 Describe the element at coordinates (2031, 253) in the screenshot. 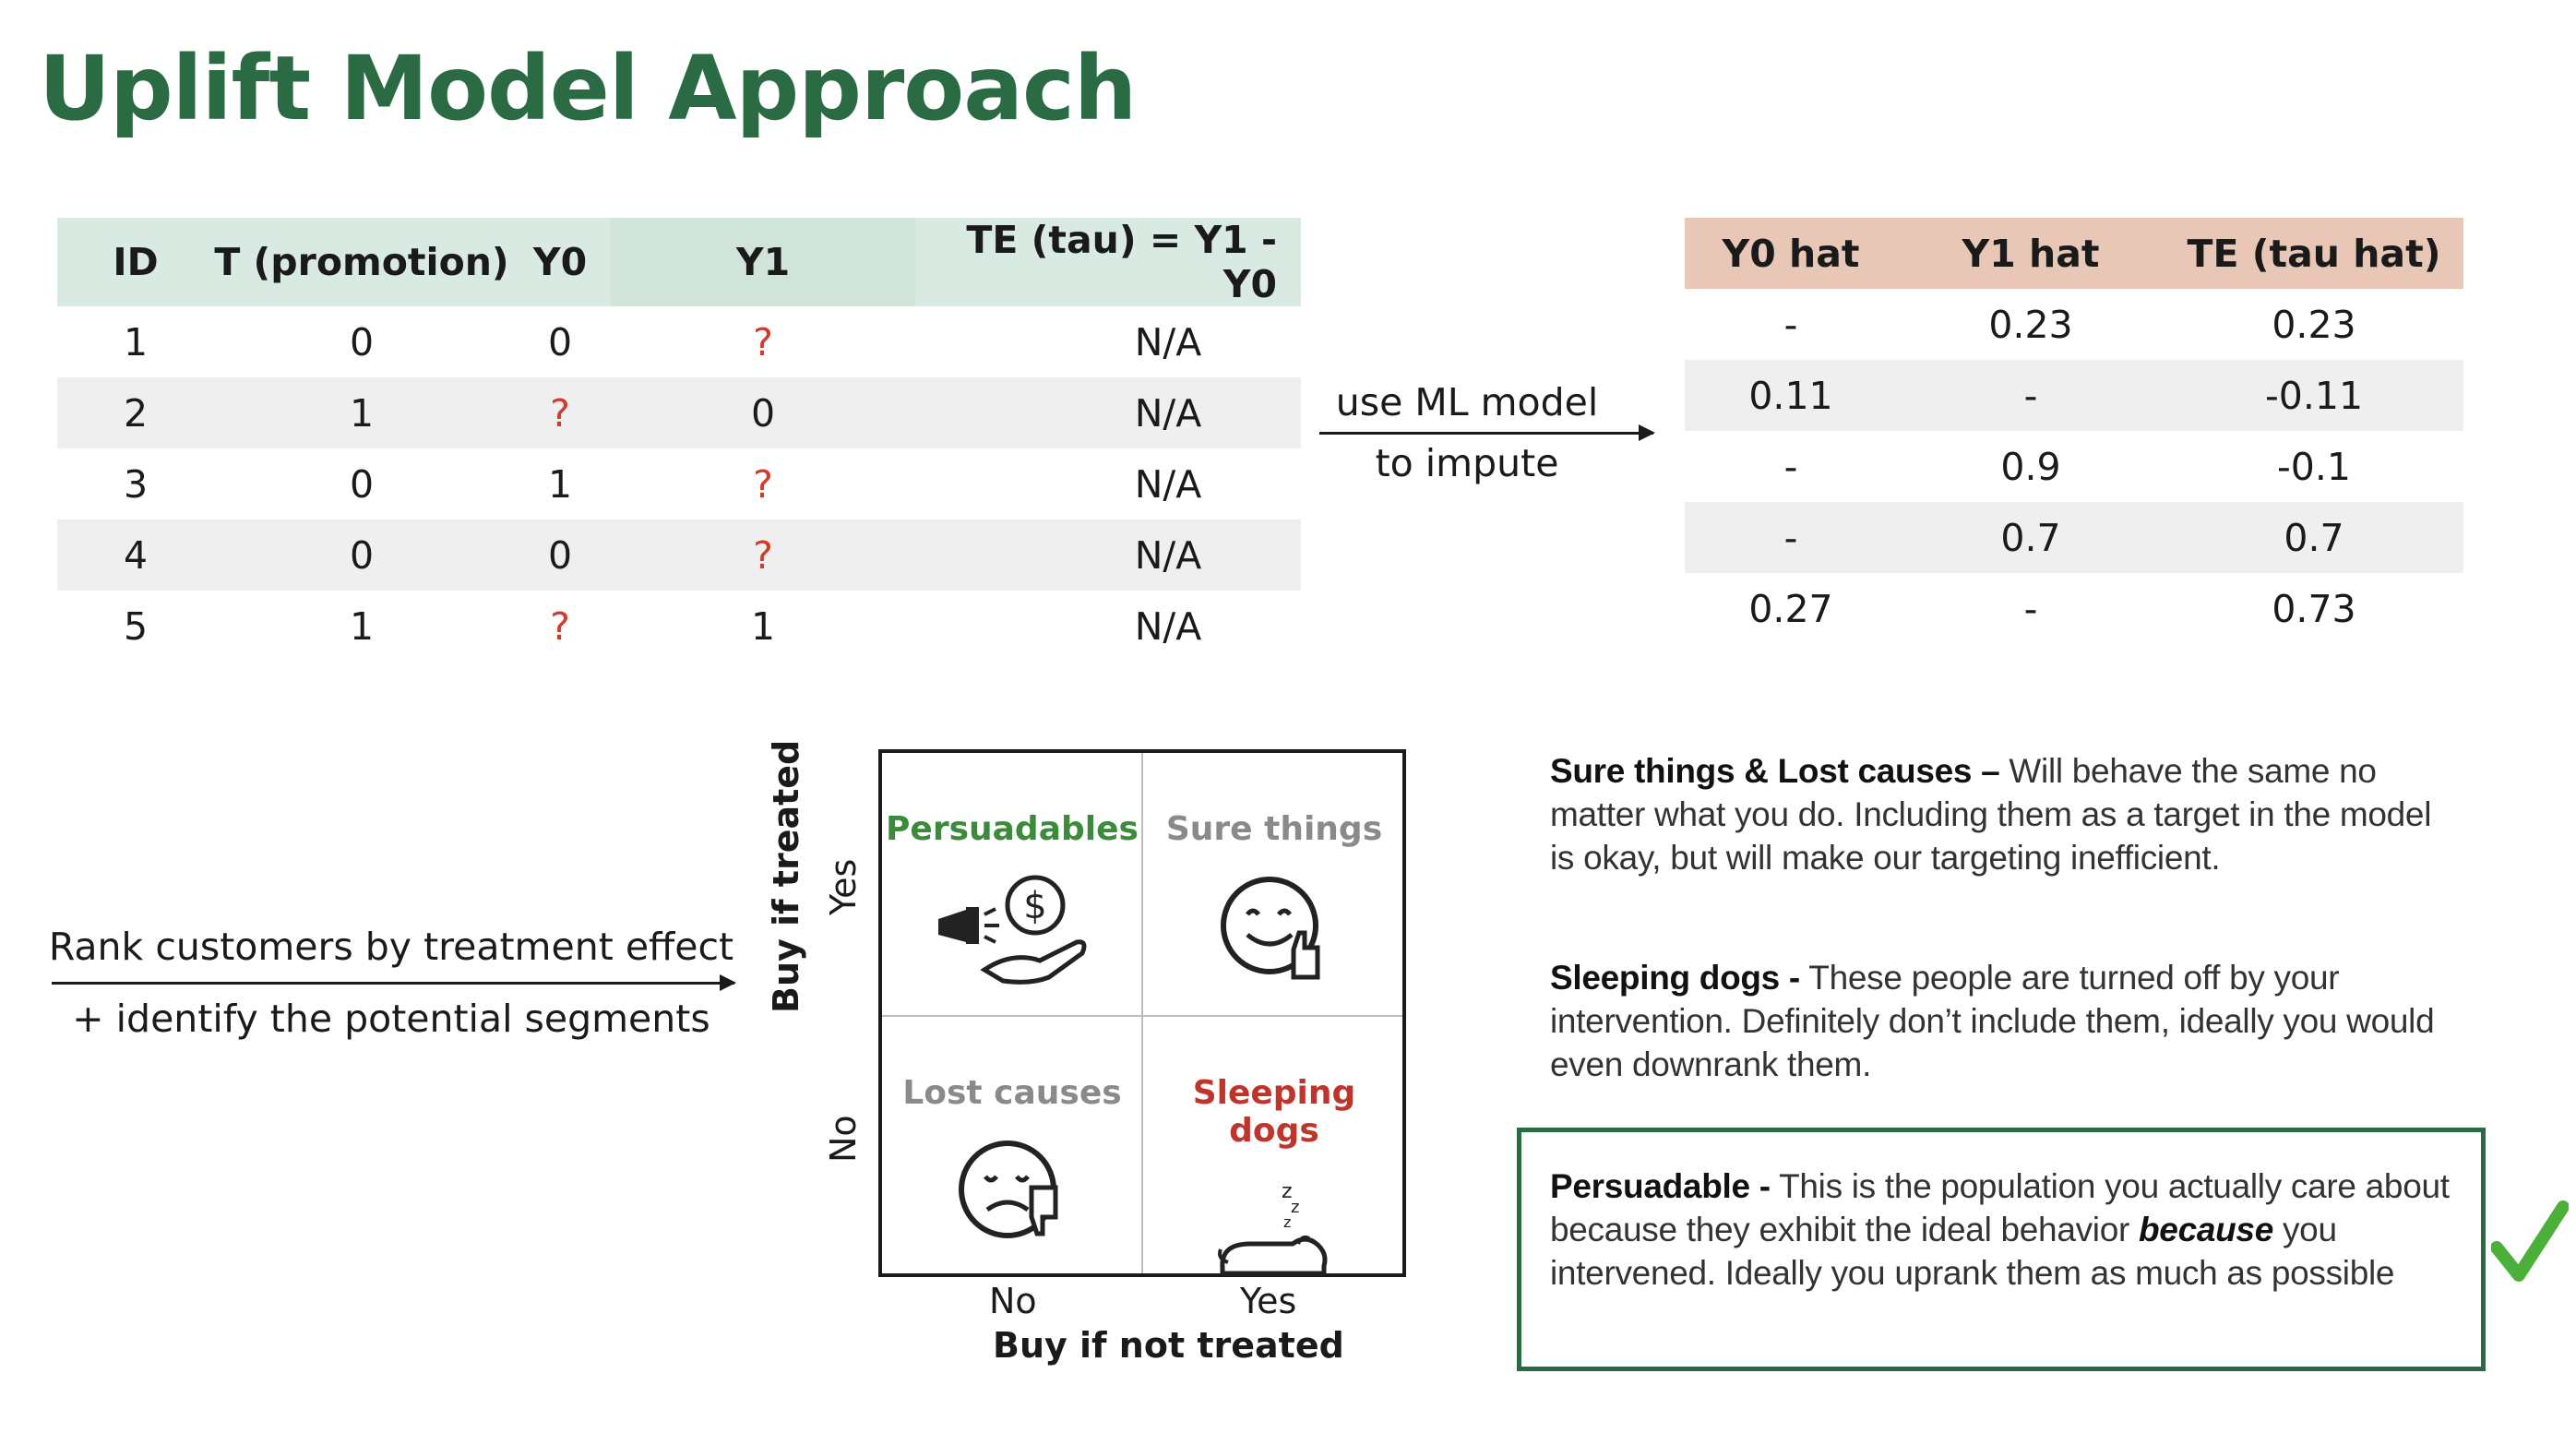

I see `header-y1-hat: Y1 hat` at that location.